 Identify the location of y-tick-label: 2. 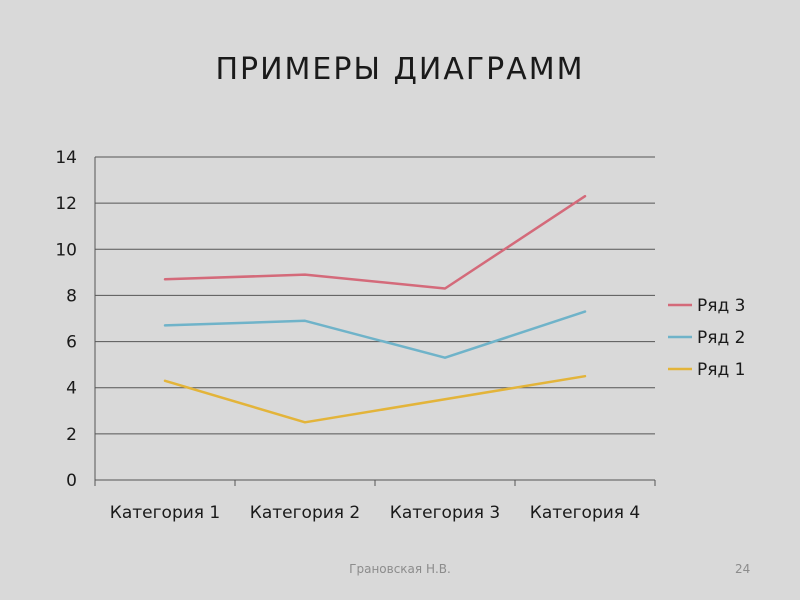
(71, 435).